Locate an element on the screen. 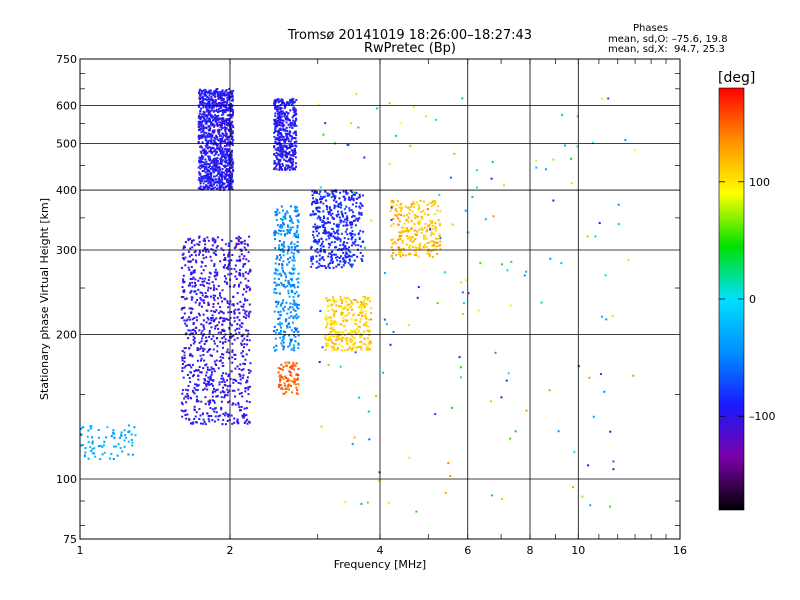 The width and height of the screenshot is (800, 600). y-tick-label: 750 is located at coordinates (66, 59).